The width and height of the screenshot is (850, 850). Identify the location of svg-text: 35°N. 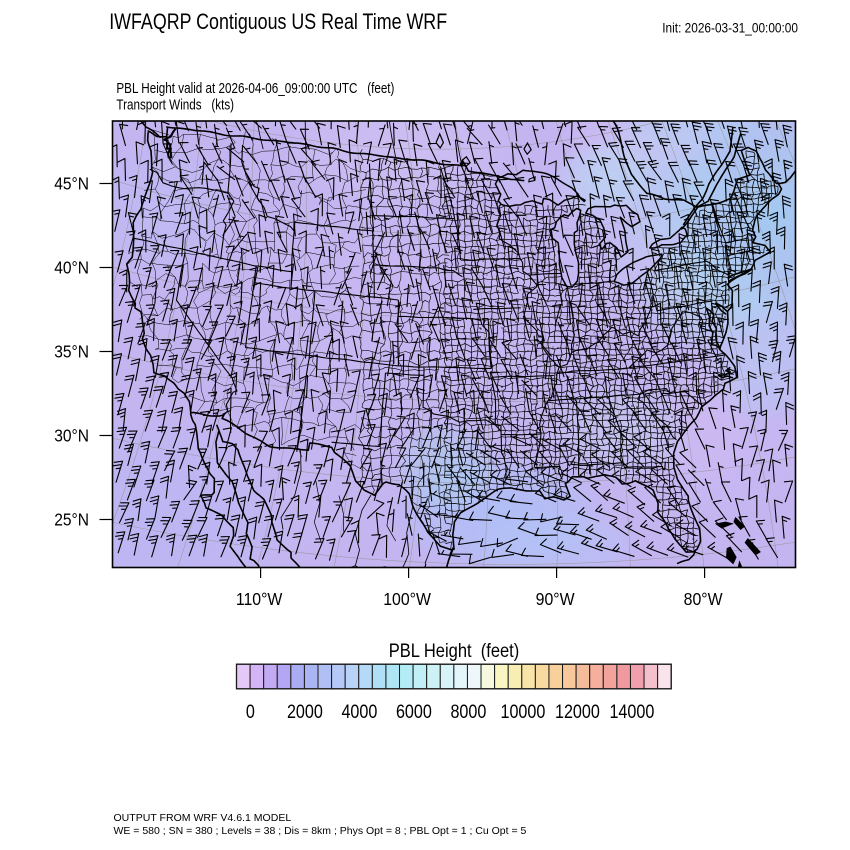
(71, 351).